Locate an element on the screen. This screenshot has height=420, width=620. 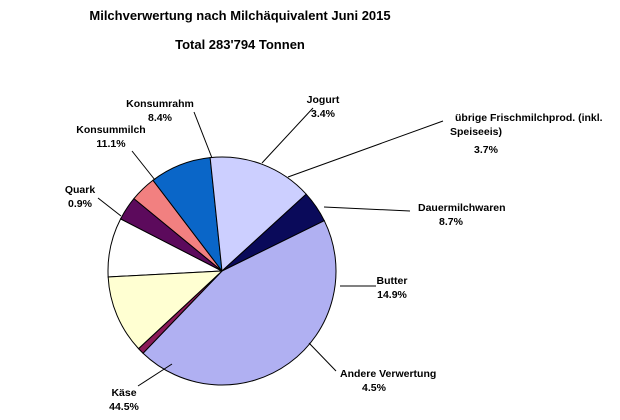
leader-line-andere-verwertung is located at coordinates (322, 357).